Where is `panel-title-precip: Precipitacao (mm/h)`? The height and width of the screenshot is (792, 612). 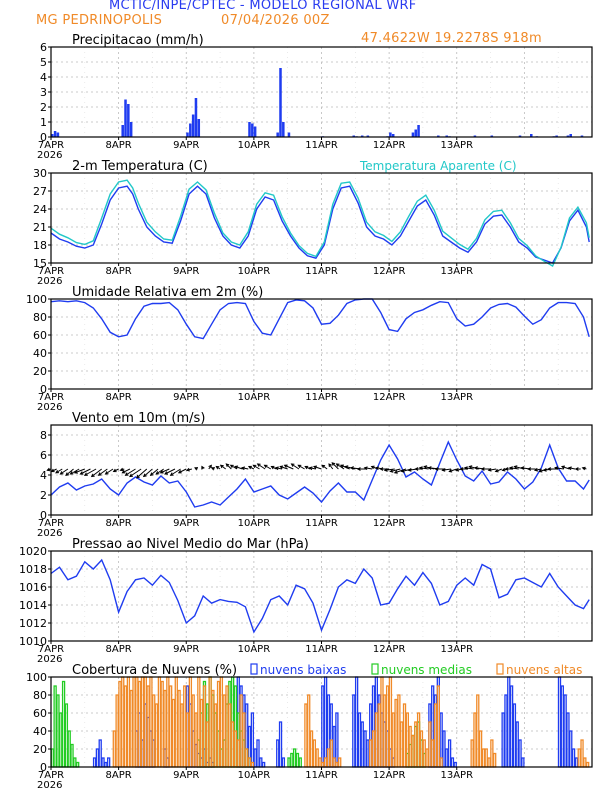
panel-title-precip: Precipitacao (mm/h) is located at coordinates (138, 40).